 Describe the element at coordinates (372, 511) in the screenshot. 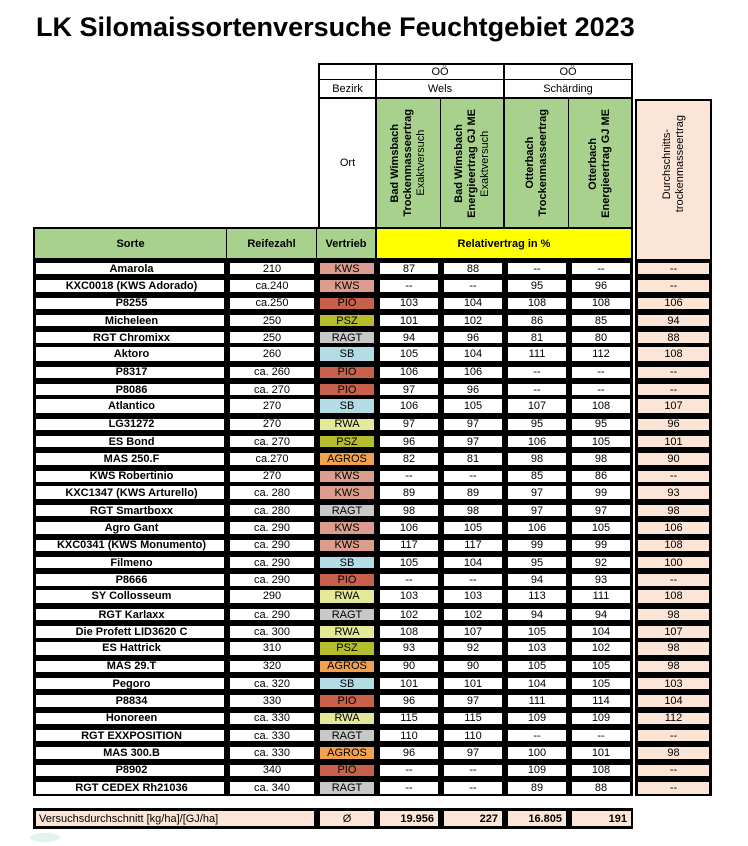

I see `table-row: RGT Smartboxx ca. 280 RAGT 98 98 97 97 98` at that location.